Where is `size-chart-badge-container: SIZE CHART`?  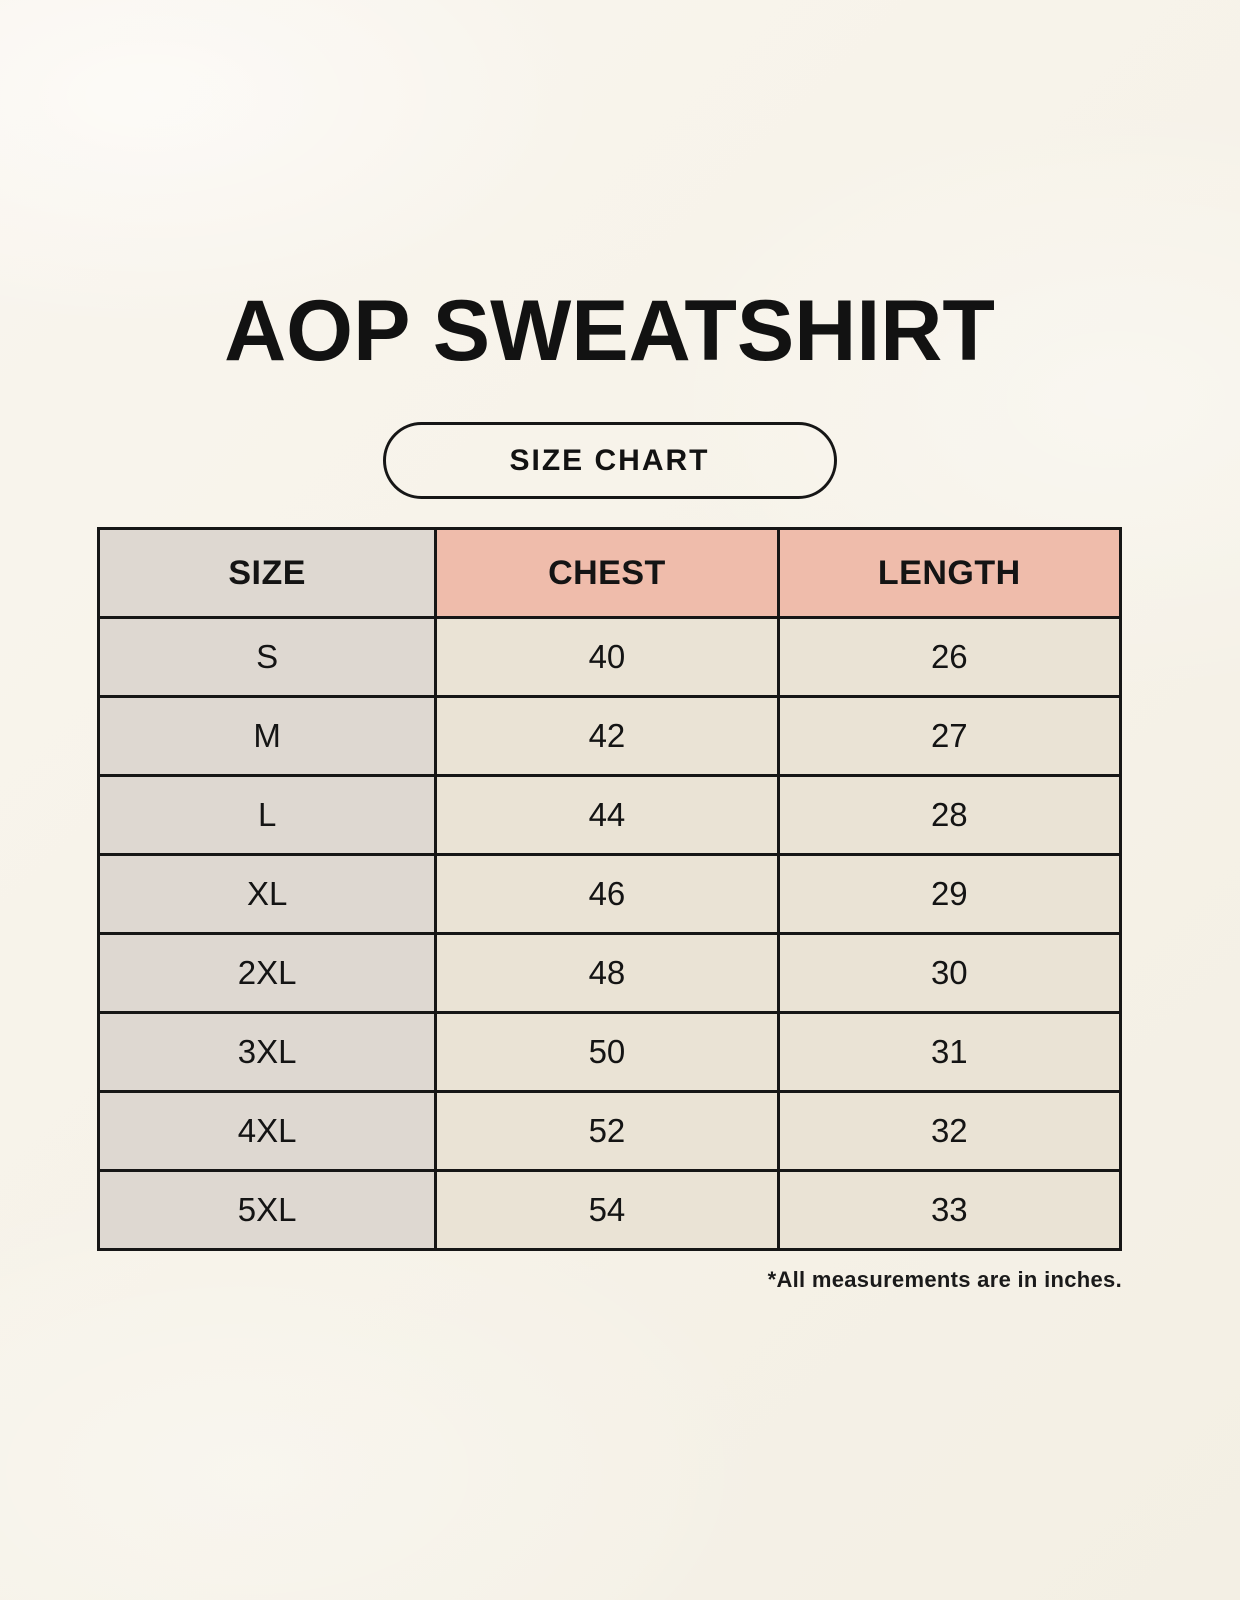
size-chart-badge-container: SIZE CHART is located at coordinates (609, 460).